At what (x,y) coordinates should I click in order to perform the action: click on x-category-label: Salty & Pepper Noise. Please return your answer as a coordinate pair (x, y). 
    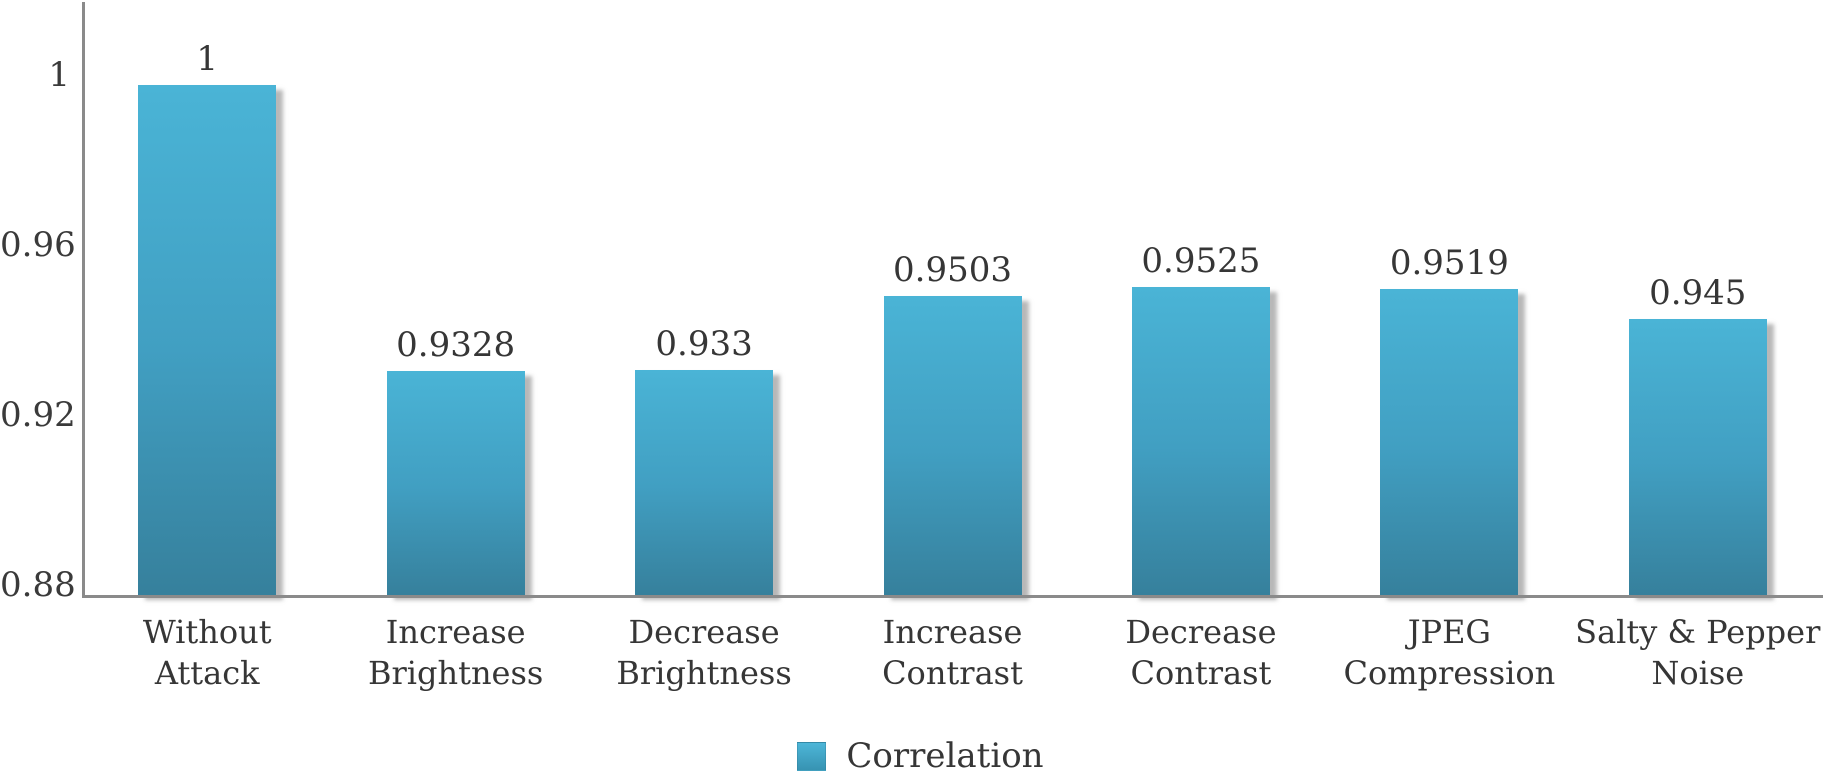
    Looking at the image, I should click on (1698, 652).